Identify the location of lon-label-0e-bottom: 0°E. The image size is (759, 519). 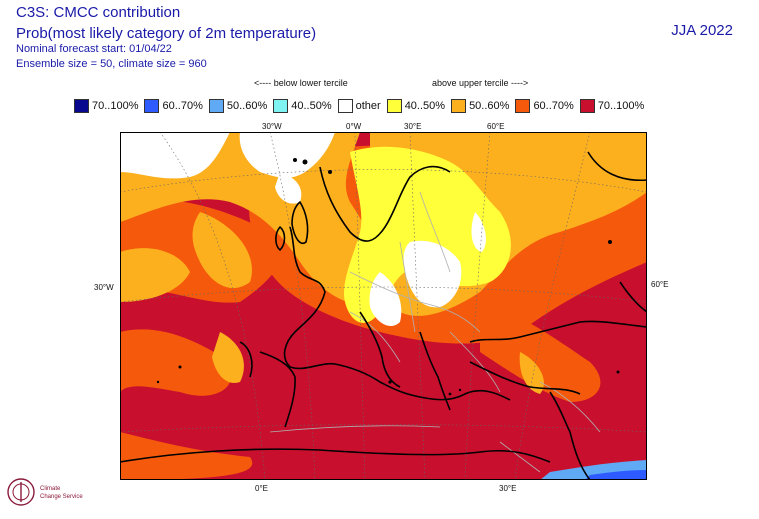
(261, 488).